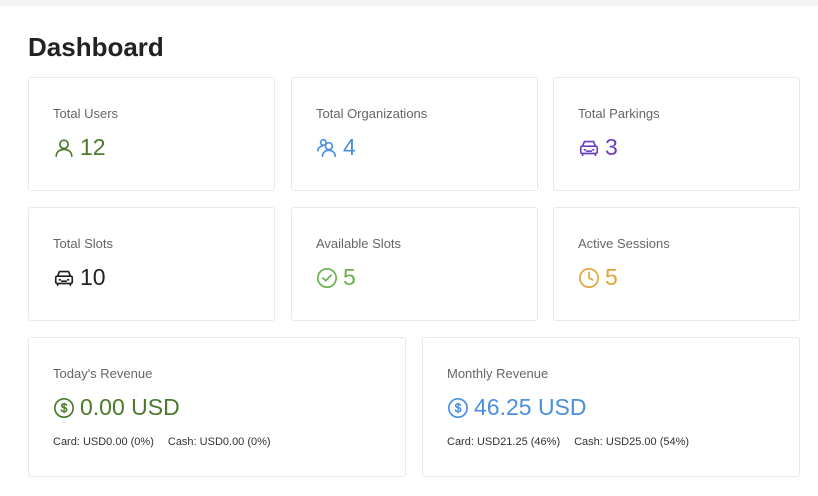 The image size is (818, 496). Describe the element at coordinates (219, 442) in the screenshot. I see `cash-revenue: Cash: USD0.00 (0%)` at that location.